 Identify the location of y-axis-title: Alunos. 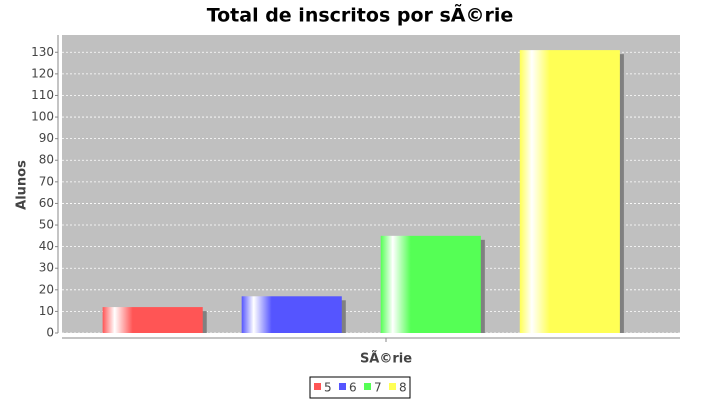
(22, 185).